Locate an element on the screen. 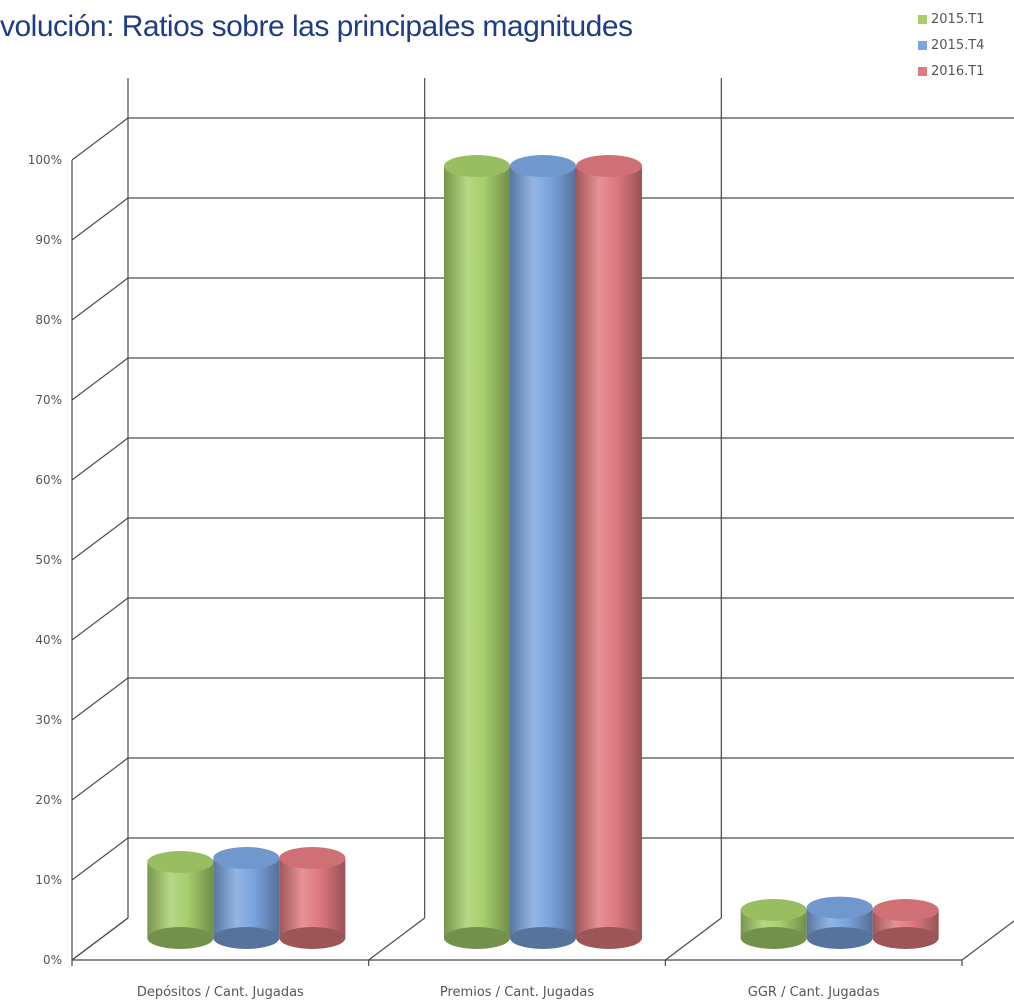 This screenshot has height=1004, width=1014. legend-label: 2015.T4 is located at coordinates (958, 45).